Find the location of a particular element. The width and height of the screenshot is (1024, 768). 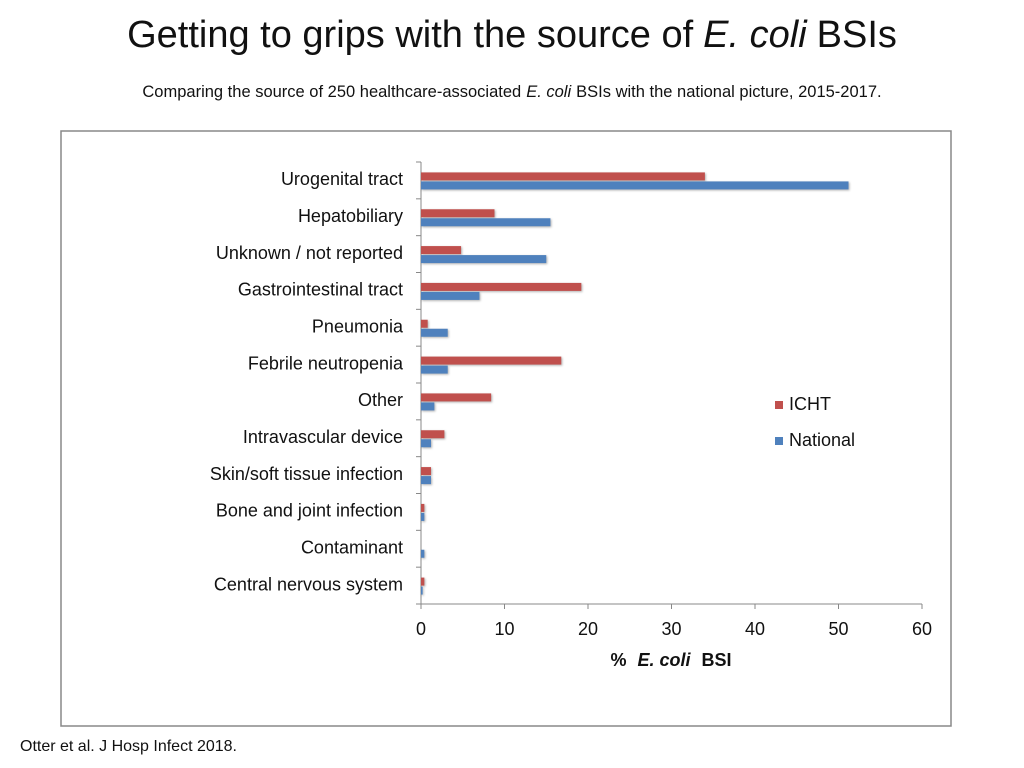

x-tick-label: 50 is located at coordinates (838, 629).